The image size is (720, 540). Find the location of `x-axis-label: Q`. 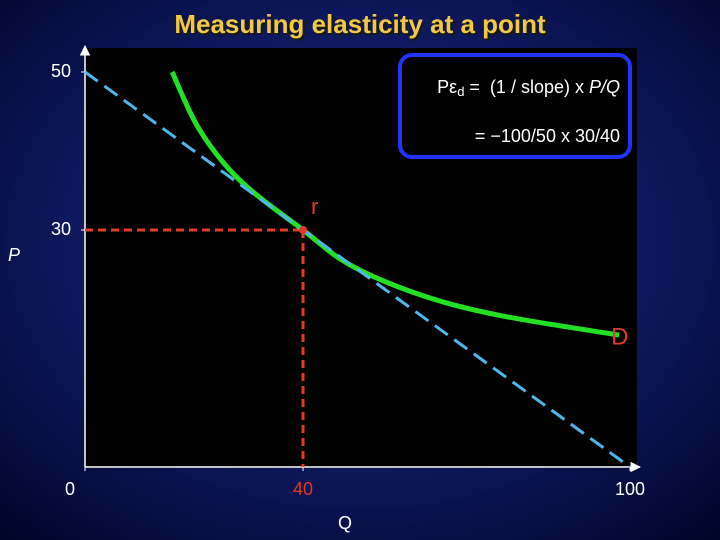

x-axis-label: Q is located at coordinates (345, 523).